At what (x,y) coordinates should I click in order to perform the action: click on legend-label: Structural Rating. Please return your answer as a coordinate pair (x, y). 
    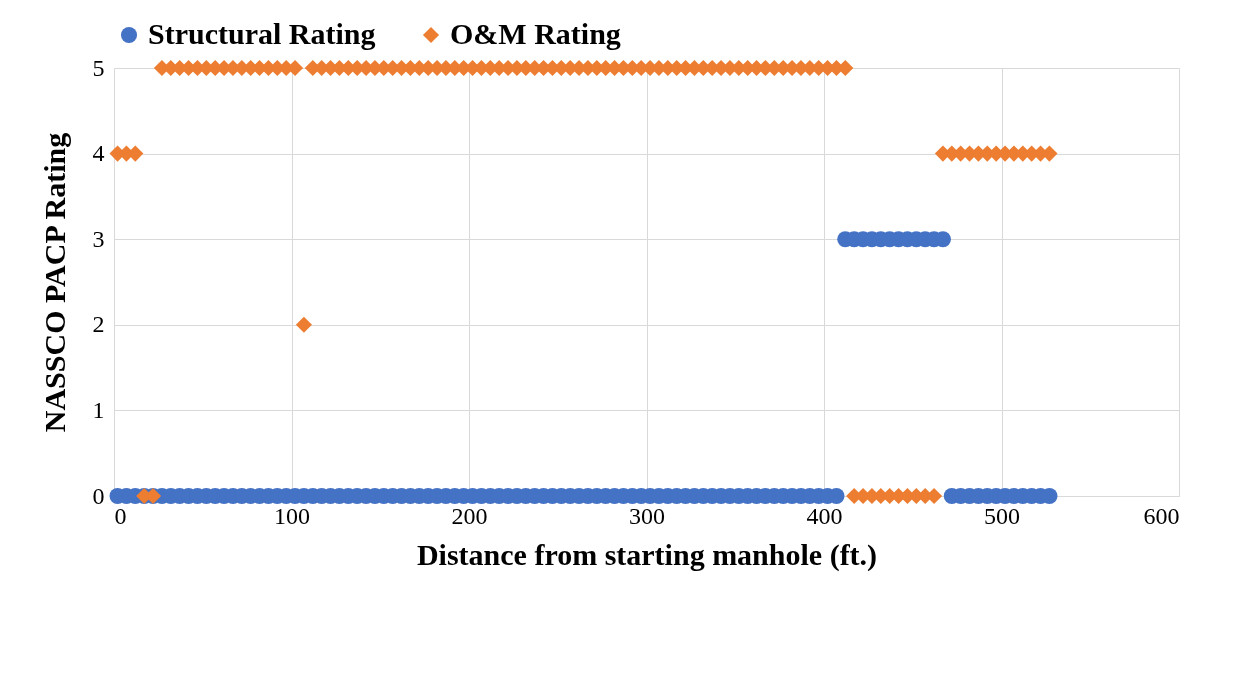
    Looking at the image, I should click on (262, 33).